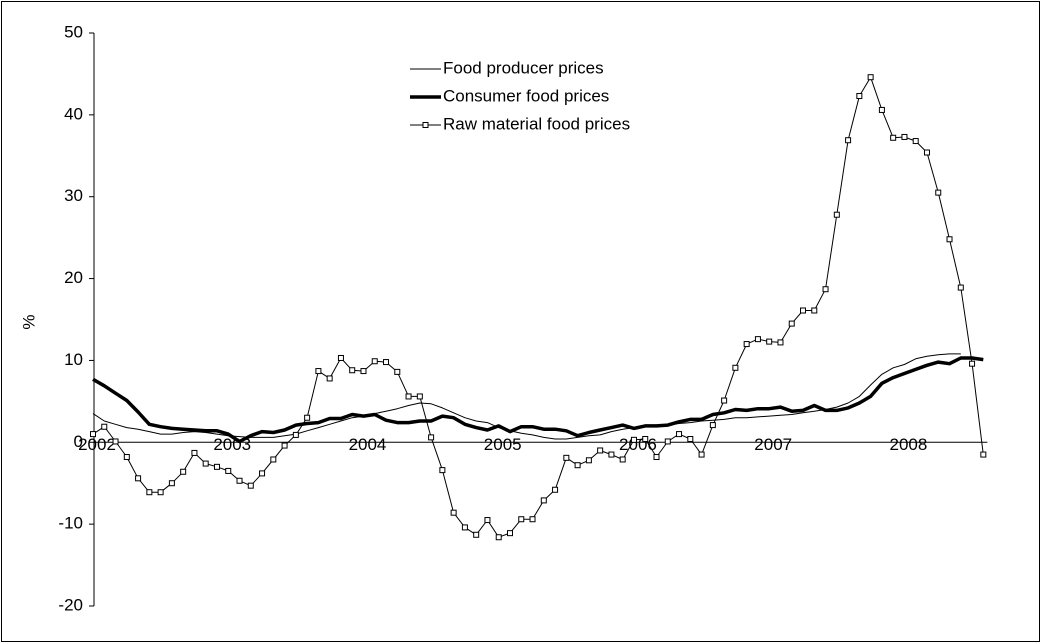  What do you see at coordinates (638, 444) in the screenshot?
I see `x-tick-label: 2006` at bounding box center [638, 444].